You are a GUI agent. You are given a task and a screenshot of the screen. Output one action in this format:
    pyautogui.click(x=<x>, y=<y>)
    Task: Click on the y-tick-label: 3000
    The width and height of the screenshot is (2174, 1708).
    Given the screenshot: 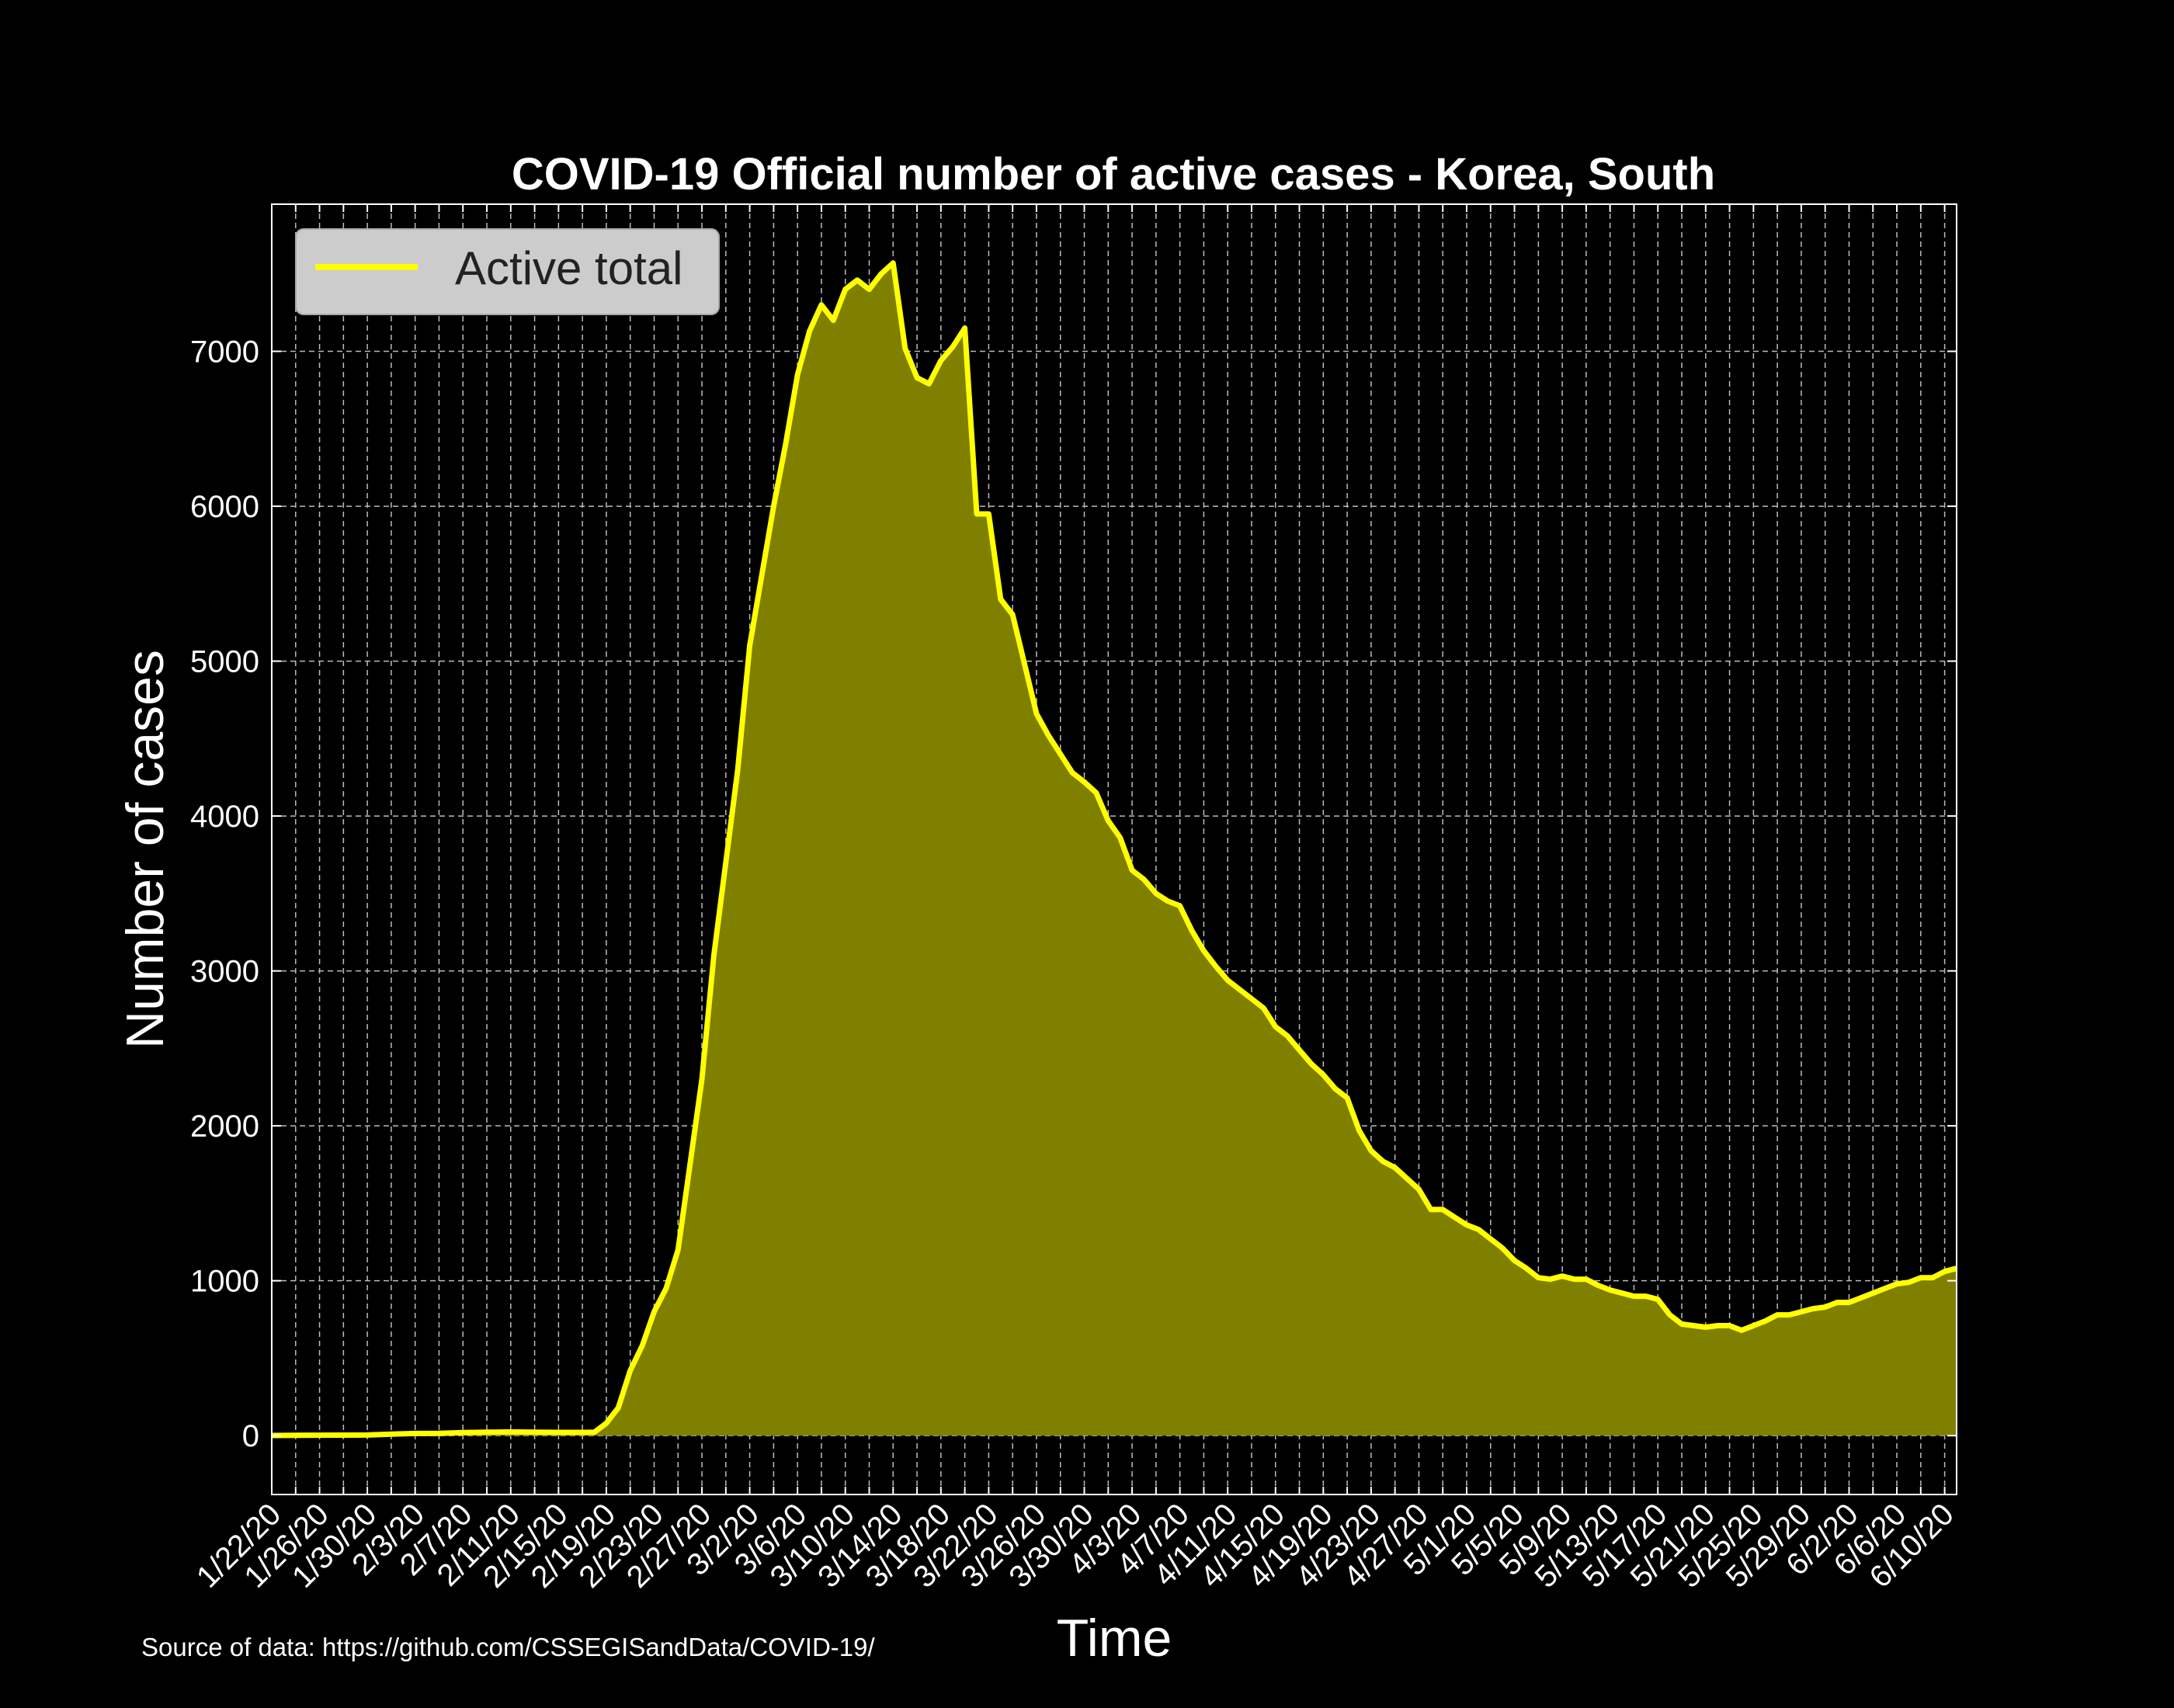 What is the action you would take?
    pyautogui.click(x=225, y=972)
    